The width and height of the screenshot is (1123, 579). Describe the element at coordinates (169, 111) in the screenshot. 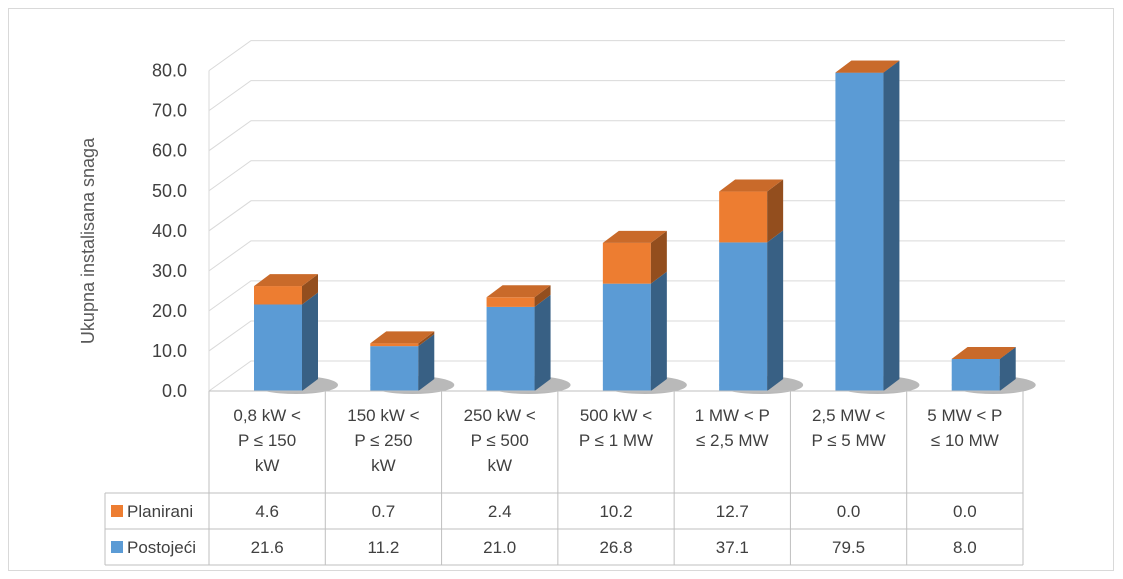

I see `y-tick-label: 70.0` at that location.